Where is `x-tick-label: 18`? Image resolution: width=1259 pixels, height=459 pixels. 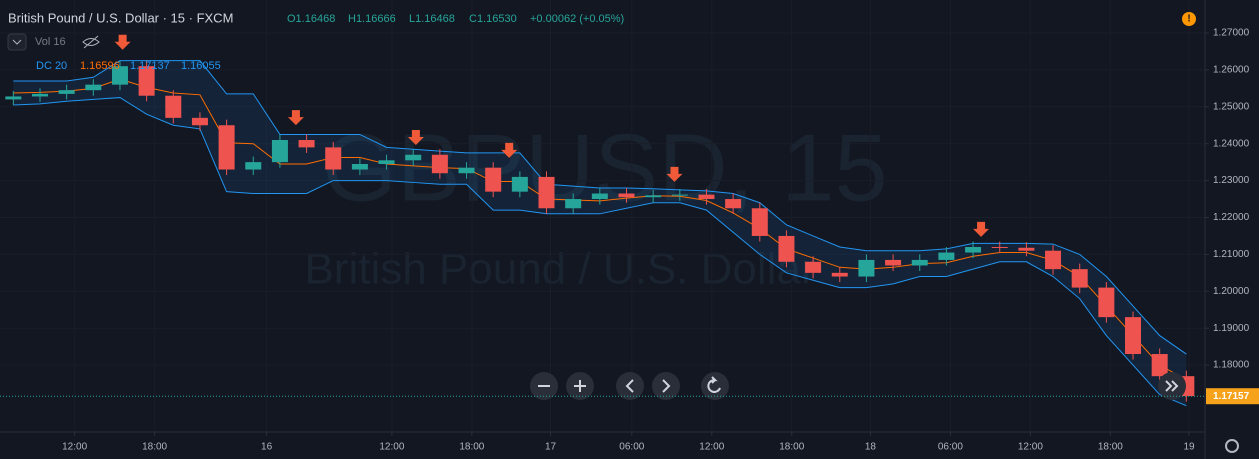 x-tick-label: 18 is located at coordinates (871, 447).